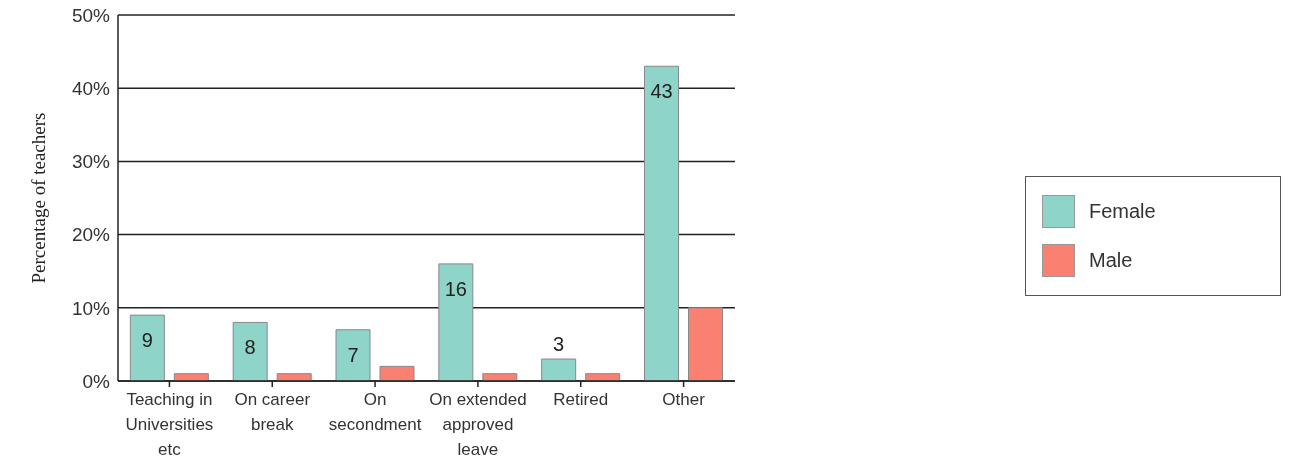 Image resolution: width=1289 pixels, height=462 pixels. I want to click on y-tick-label: 30%, so click(91, 162).